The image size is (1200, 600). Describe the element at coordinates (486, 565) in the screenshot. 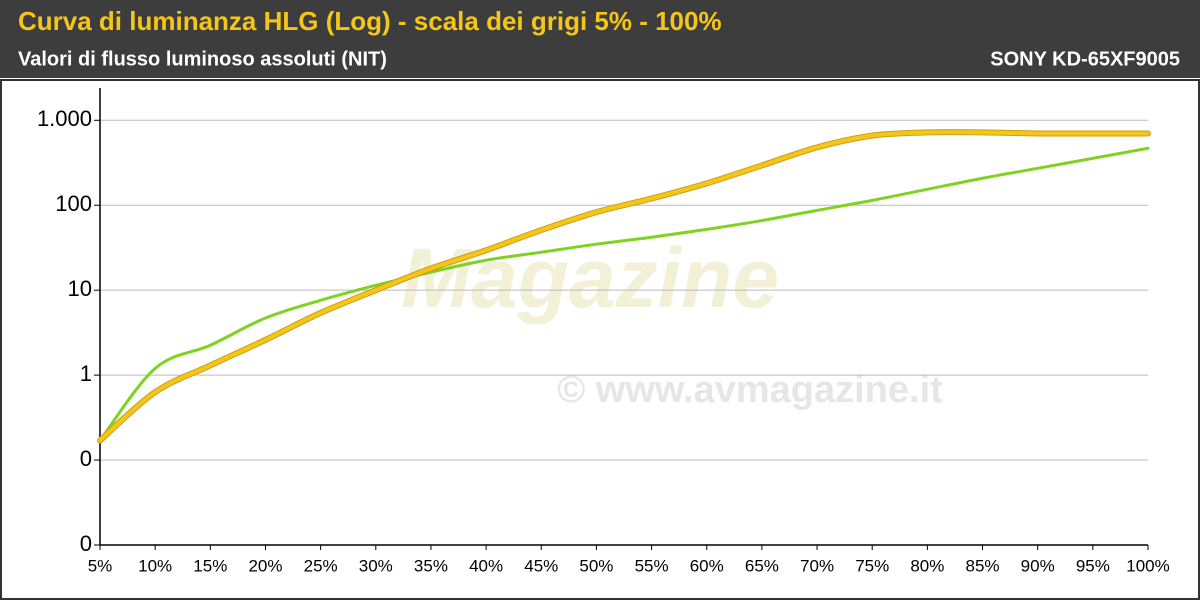

I see `x-tick-label: 40%` at that location.